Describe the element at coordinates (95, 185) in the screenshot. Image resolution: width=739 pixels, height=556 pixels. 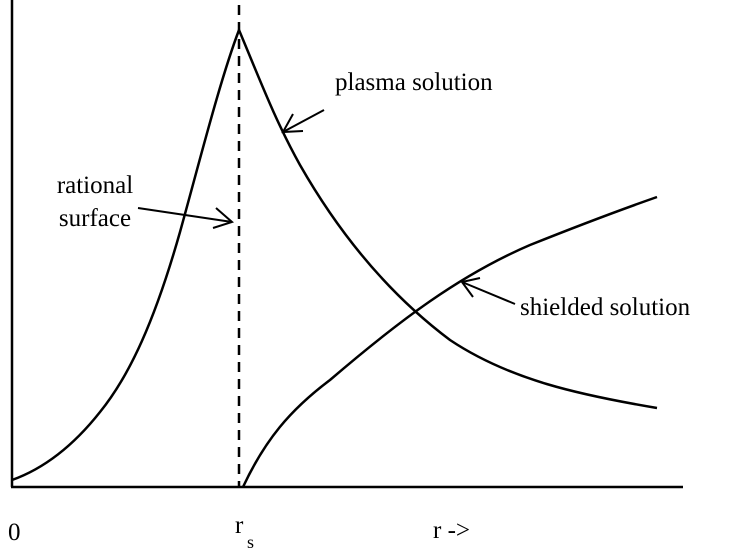
I see `rational-label: rational` at that location.